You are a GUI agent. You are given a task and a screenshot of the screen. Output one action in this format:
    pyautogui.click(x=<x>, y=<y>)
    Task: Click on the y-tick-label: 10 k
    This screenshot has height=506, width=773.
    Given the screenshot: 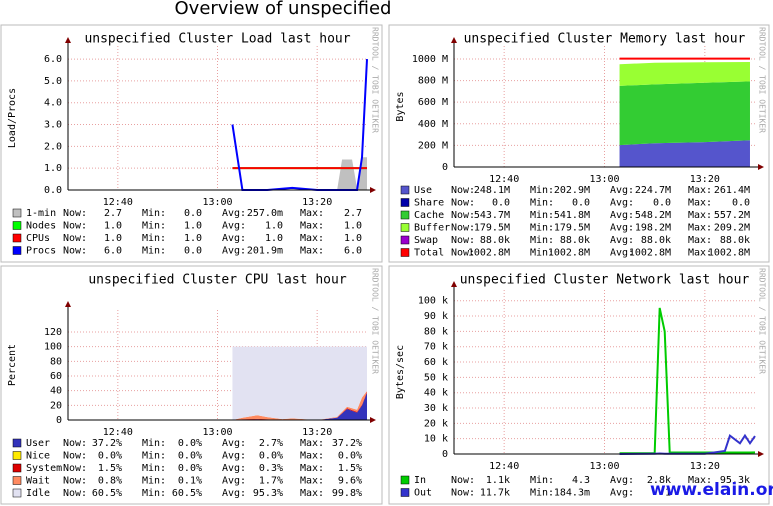 What is the action you would take?
    pyautogui.click(x=436, y=439)
    